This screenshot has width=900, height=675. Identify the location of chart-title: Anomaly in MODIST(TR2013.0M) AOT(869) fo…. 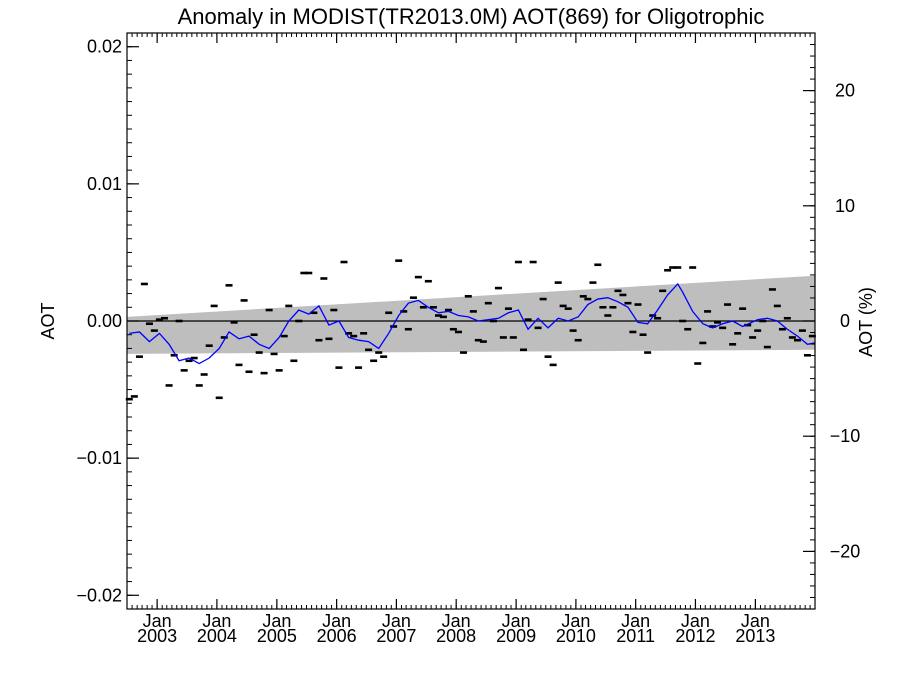
(471, 16).